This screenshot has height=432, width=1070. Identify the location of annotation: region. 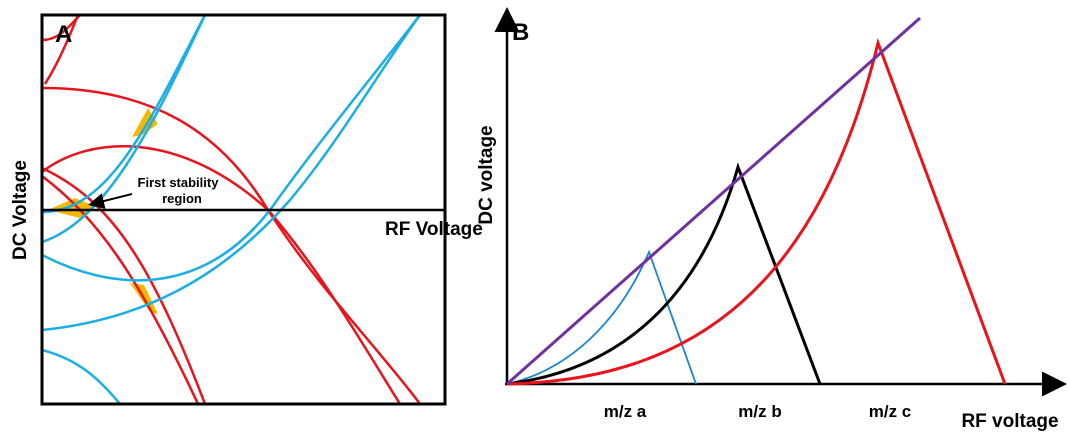
(182, 198).